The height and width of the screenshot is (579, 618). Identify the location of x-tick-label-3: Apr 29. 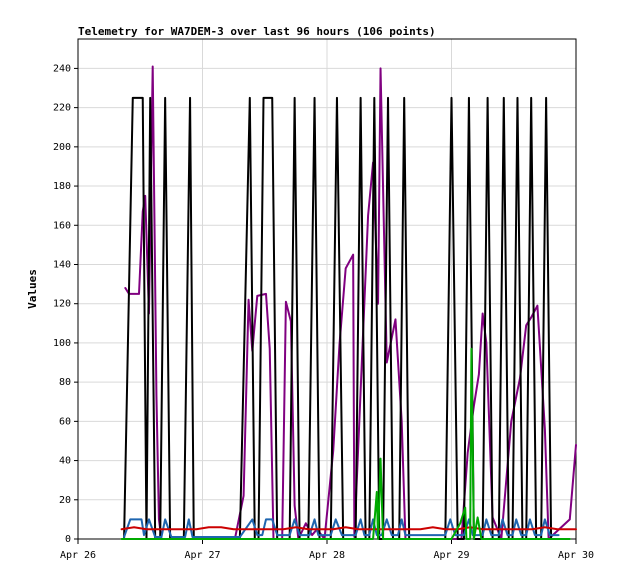
(451, 555).